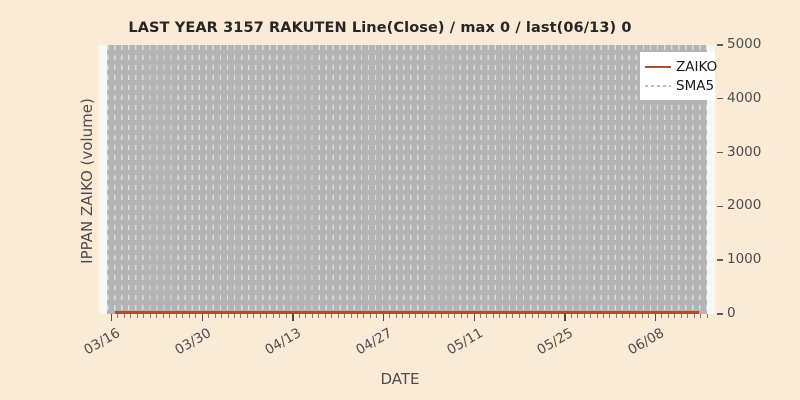 The height and width of the screenshot is (400, 800). I want to click on y-tick-label: 3000, so click(744, 151).